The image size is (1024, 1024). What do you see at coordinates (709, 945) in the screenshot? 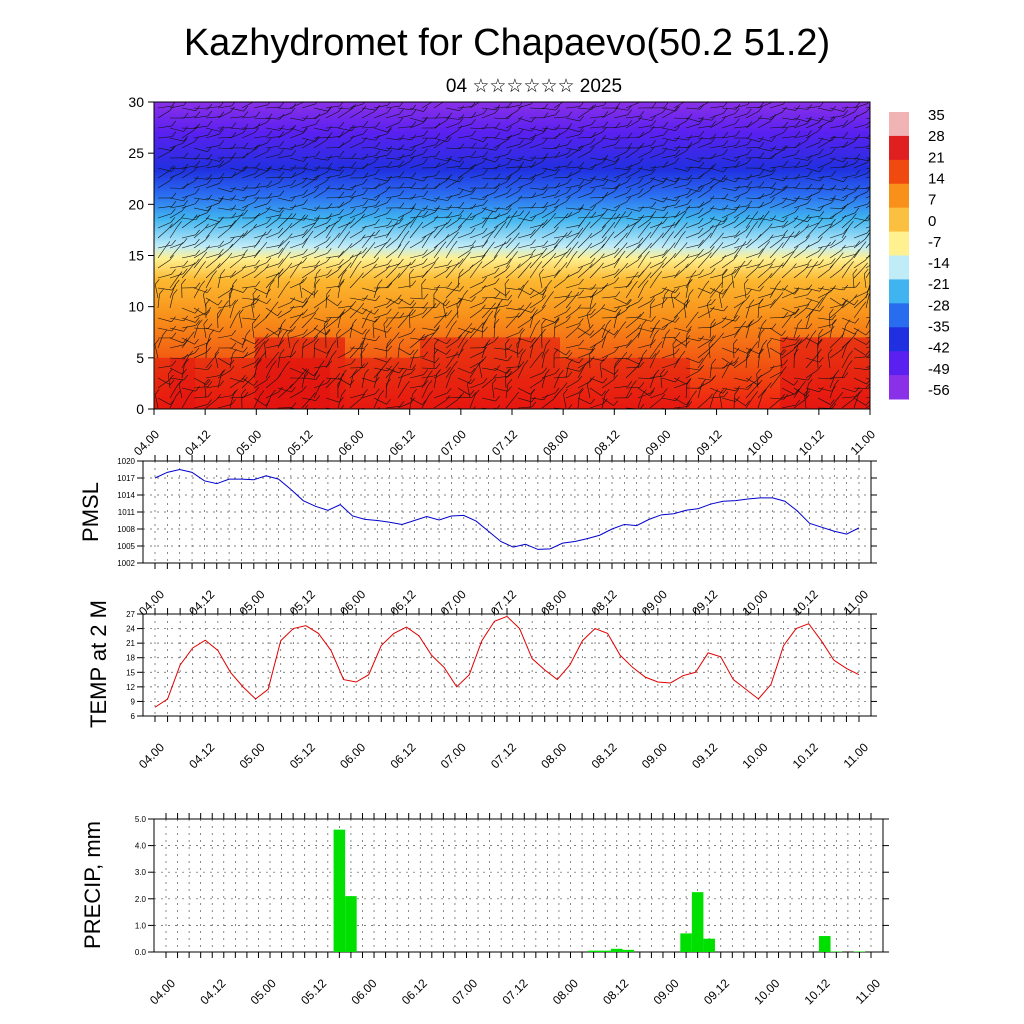
I see `precip-bar` at bounding box center [709, 945].